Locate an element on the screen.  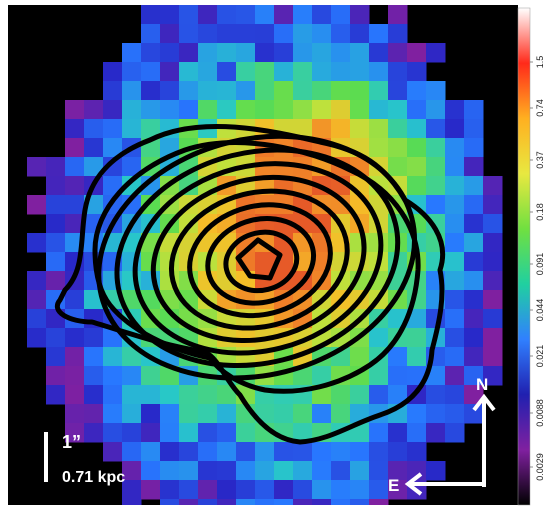
colorbar-tick-label: 0.091 is located at coordinates (540, 264).